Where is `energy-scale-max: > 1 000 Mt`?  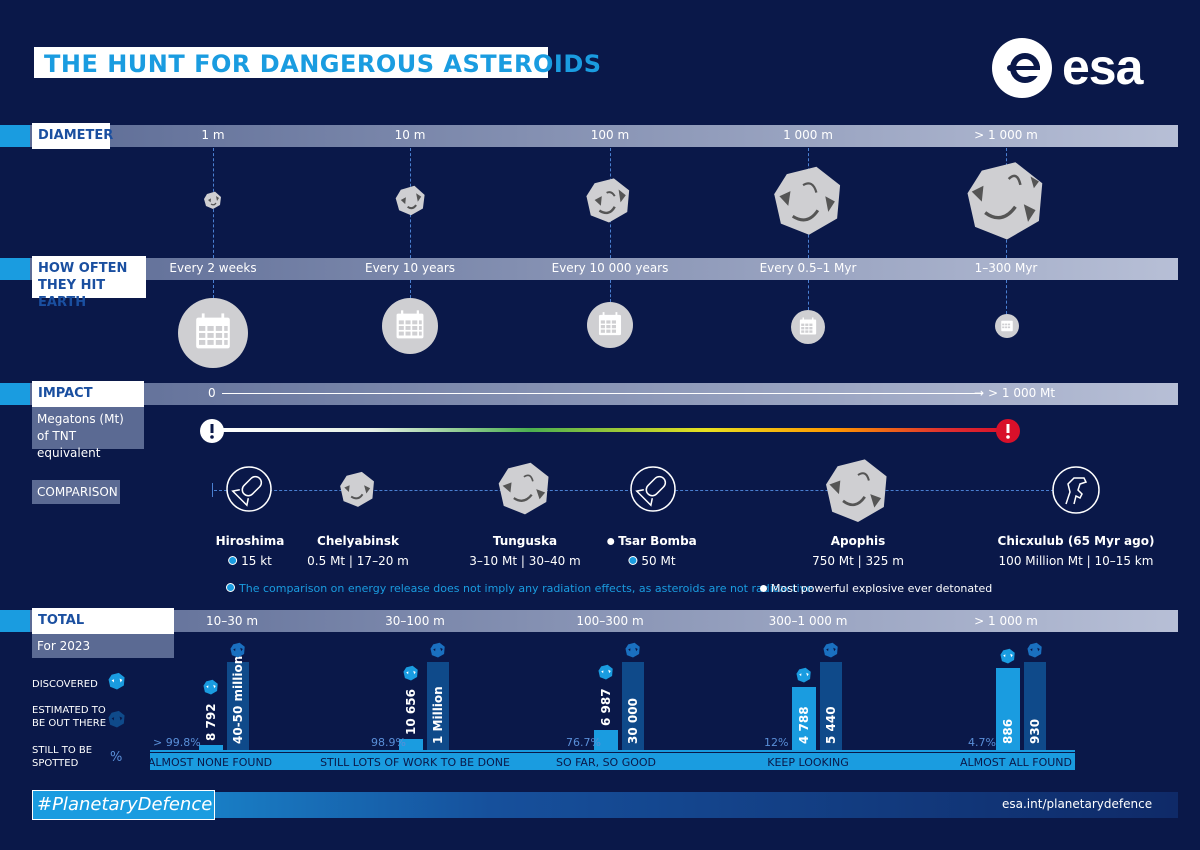
energy-scale-max: > 1 000 Mt is located at coordinates (1022, 393).